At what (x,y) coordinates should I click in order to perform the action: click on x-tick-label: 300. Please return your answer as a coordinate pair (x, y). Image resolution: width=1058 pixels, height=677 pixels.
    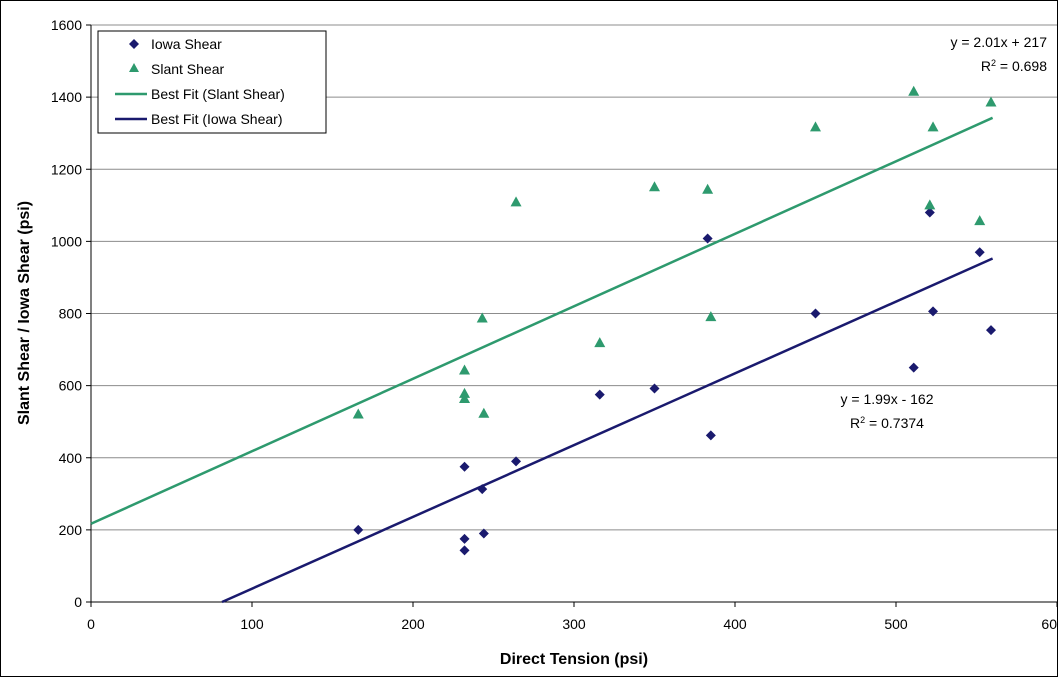
    Looking at the image, I should click on (574, 624).